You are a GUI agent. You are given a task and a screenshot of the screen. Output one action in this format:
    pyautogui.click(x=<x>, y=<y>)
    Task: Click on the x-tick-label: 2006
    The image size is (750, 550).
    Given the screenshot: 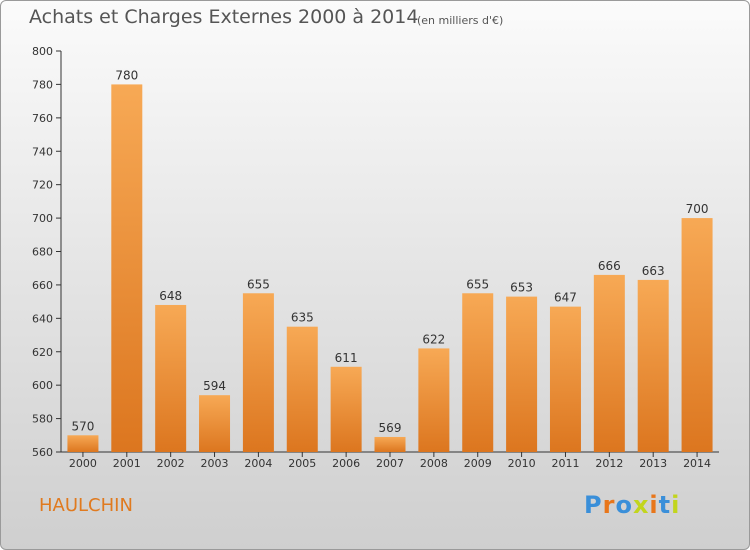 What is the action you would take?
    pyautogui.click(x=346, y=463)
    